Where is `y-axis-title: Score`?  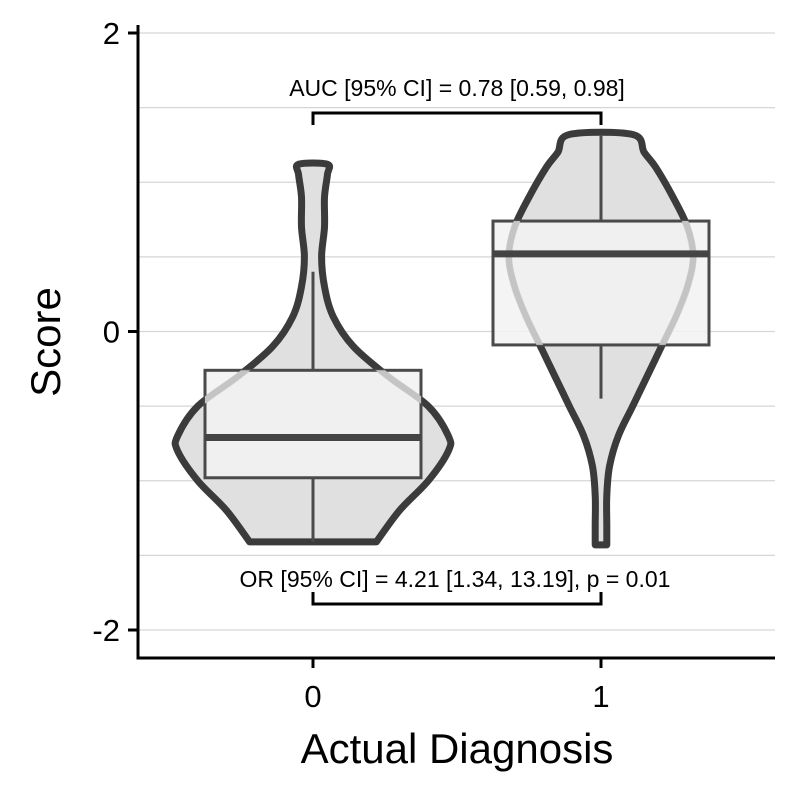 y-axis-title: Score is located at coordinates (45, 342).